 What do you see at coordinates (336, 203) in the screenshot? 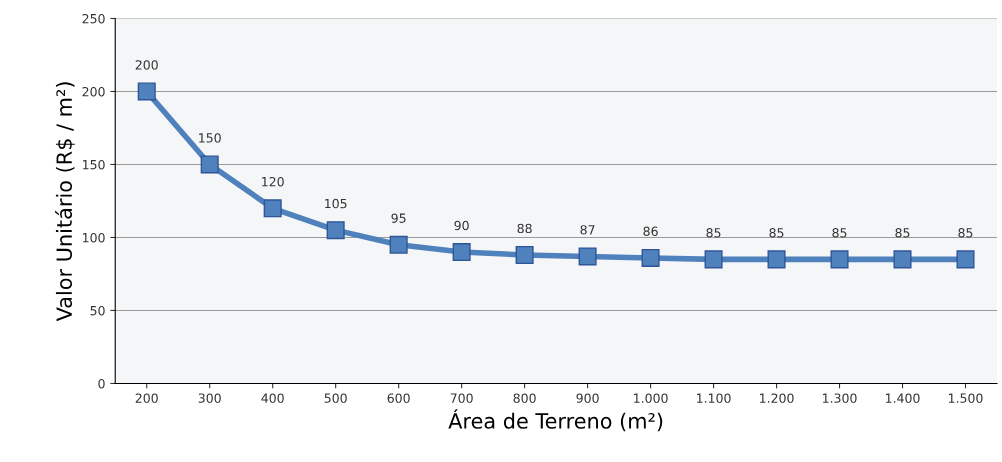
I see `data-label: 105` at bounding box center [336, 203].